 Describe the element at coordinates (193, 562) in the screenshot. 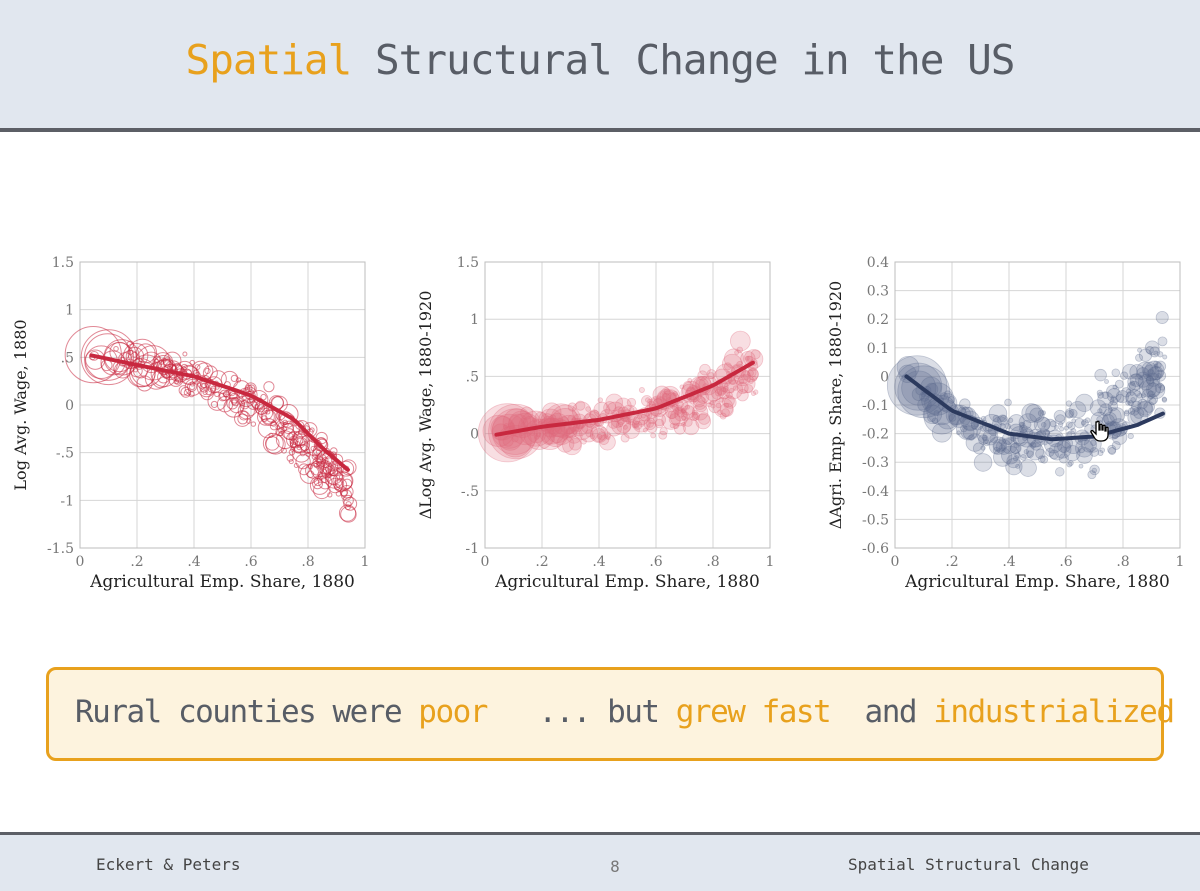

I see `x-tick-label: .4` at that location.